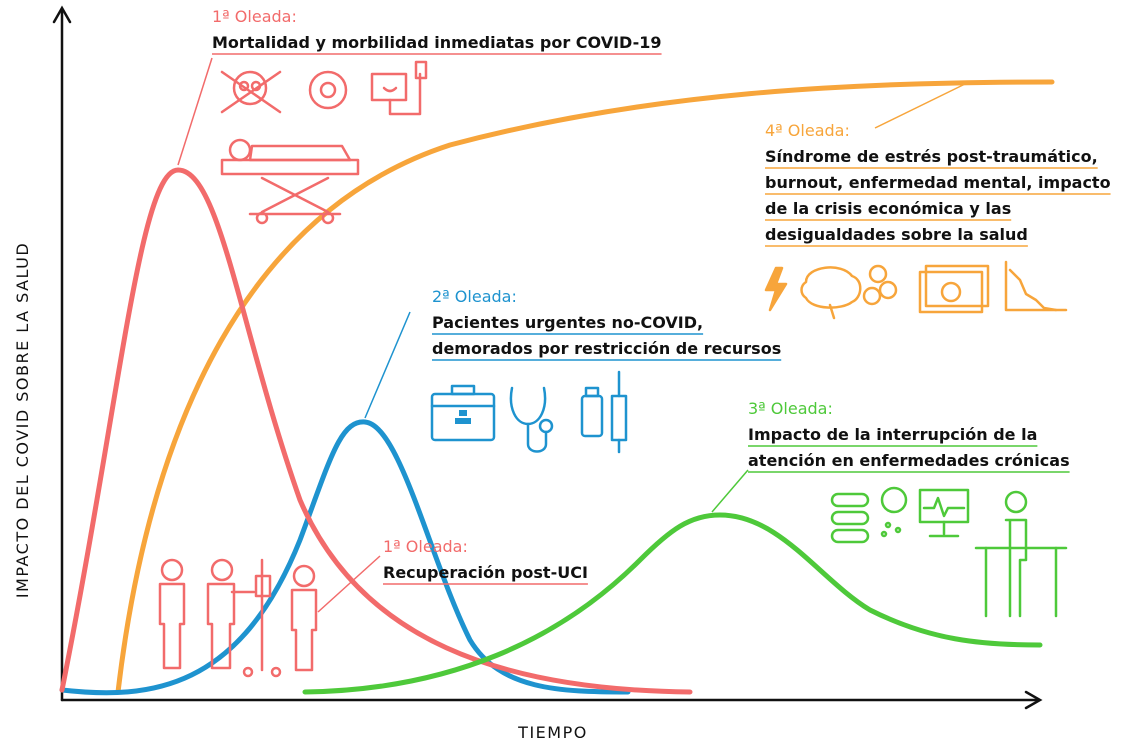 This screenshot has height=744, width=1142. What do you see at coordinates (238, 618) in the screenshot?
I see `icons-post-uci` at bounding box center [238, 618].